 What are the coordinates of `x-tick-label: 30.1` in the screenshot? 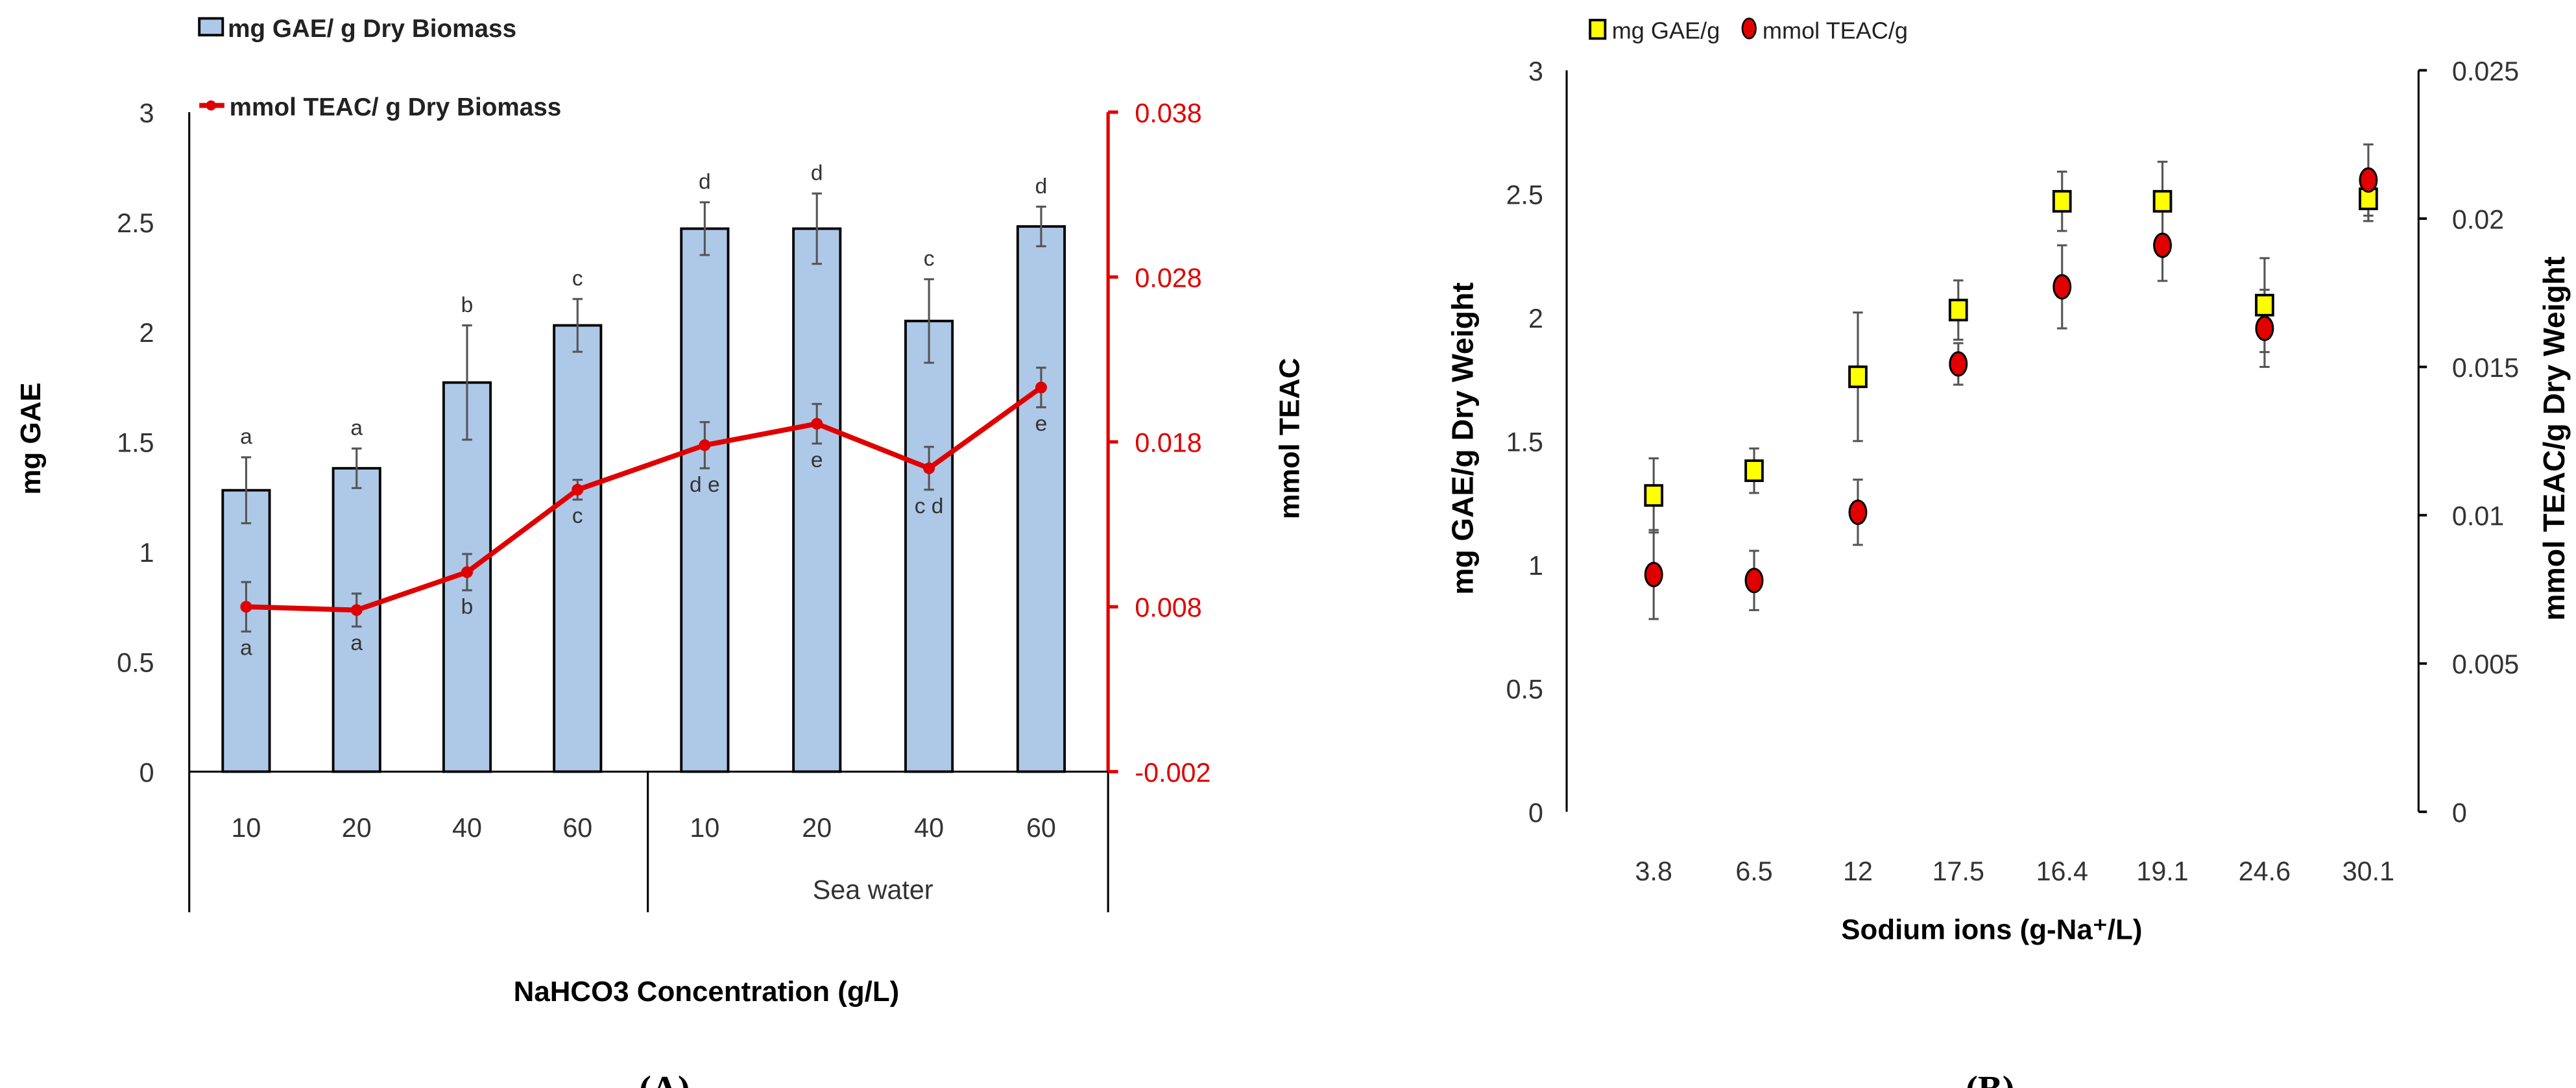 It's located at (2368, 871).